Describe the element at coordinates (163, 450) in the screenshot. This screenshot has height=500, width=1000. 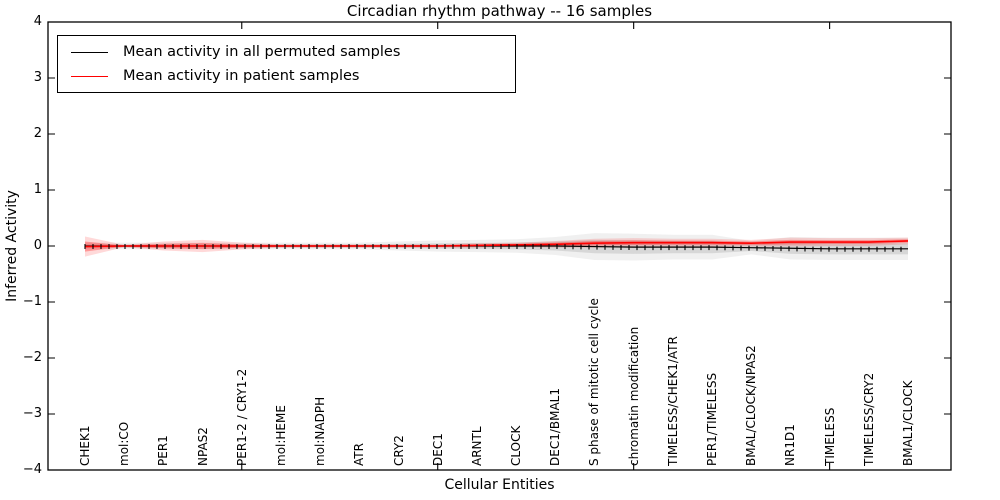
I see `x-tick-label: PER1` at that location.